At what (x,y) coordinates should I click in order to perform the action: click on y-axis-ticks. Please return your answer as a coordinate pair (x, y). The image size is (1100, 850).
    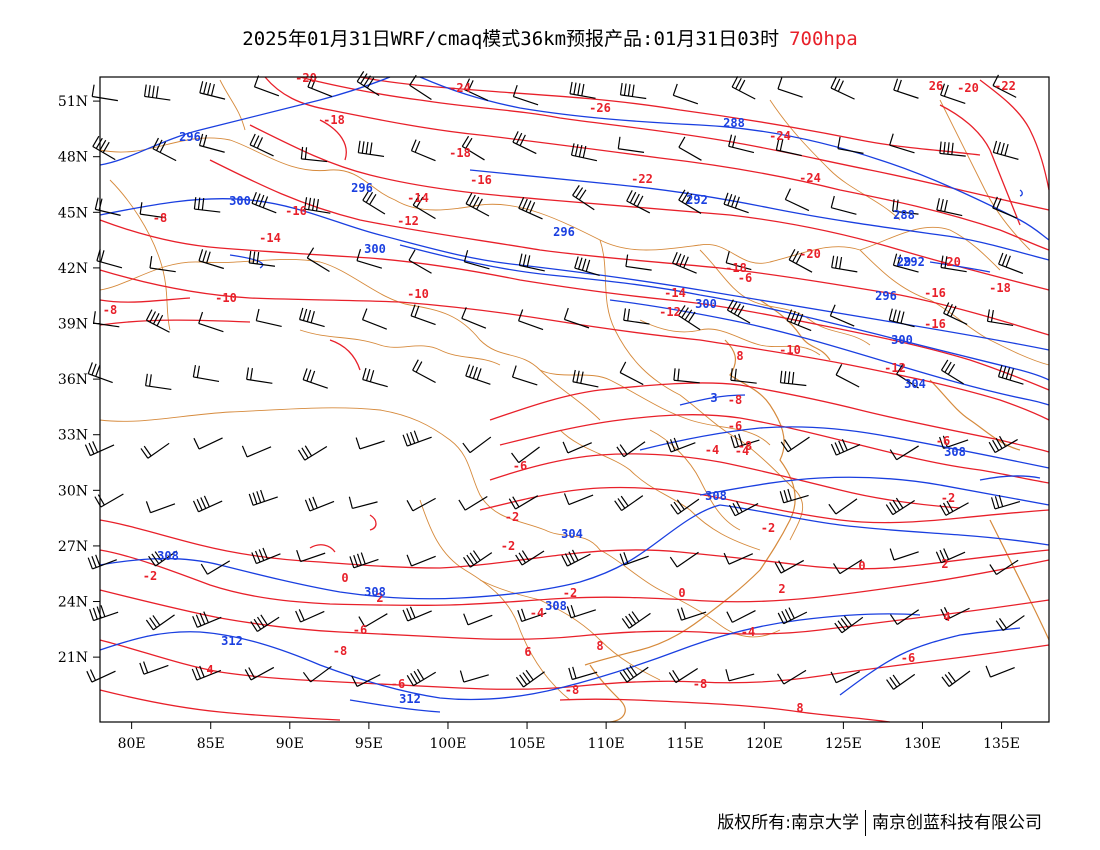
    Looking at the image, I should click on (96, 379).